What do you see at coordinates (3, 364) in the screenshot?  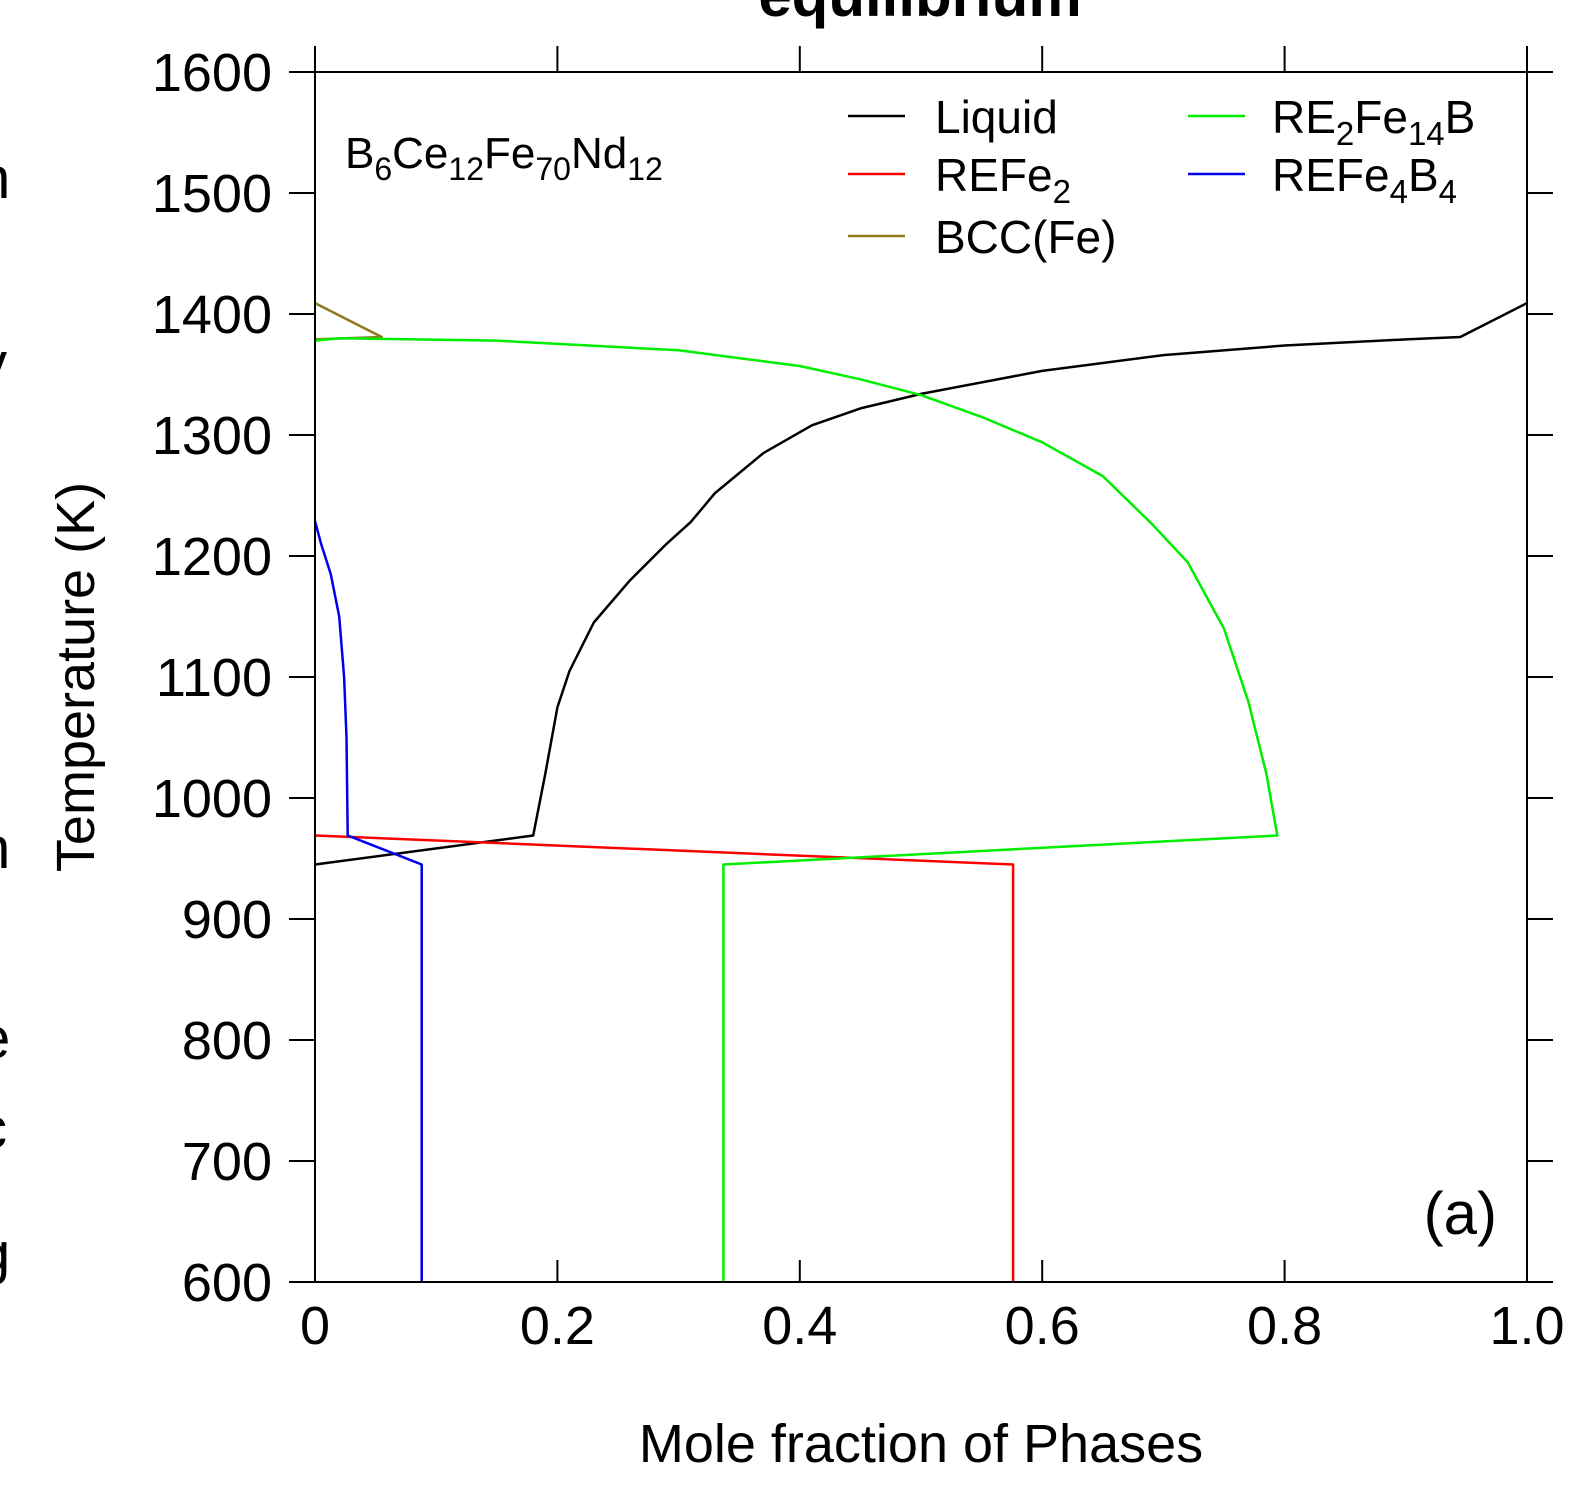 I see `side-text-letter: y` at bounding box center [3, 364].